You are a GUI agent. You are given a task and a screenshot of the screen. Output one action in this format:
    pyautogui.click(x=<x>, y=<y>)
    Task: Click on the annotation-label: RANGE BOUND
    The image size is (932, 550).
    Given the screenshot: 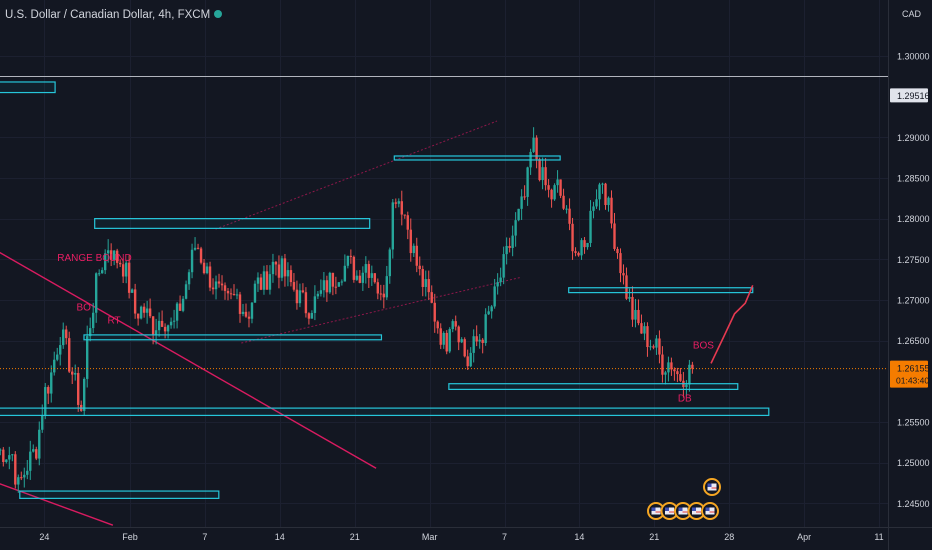 What is the action you would take?
    pyautogui.click(x=94, y=258)
    